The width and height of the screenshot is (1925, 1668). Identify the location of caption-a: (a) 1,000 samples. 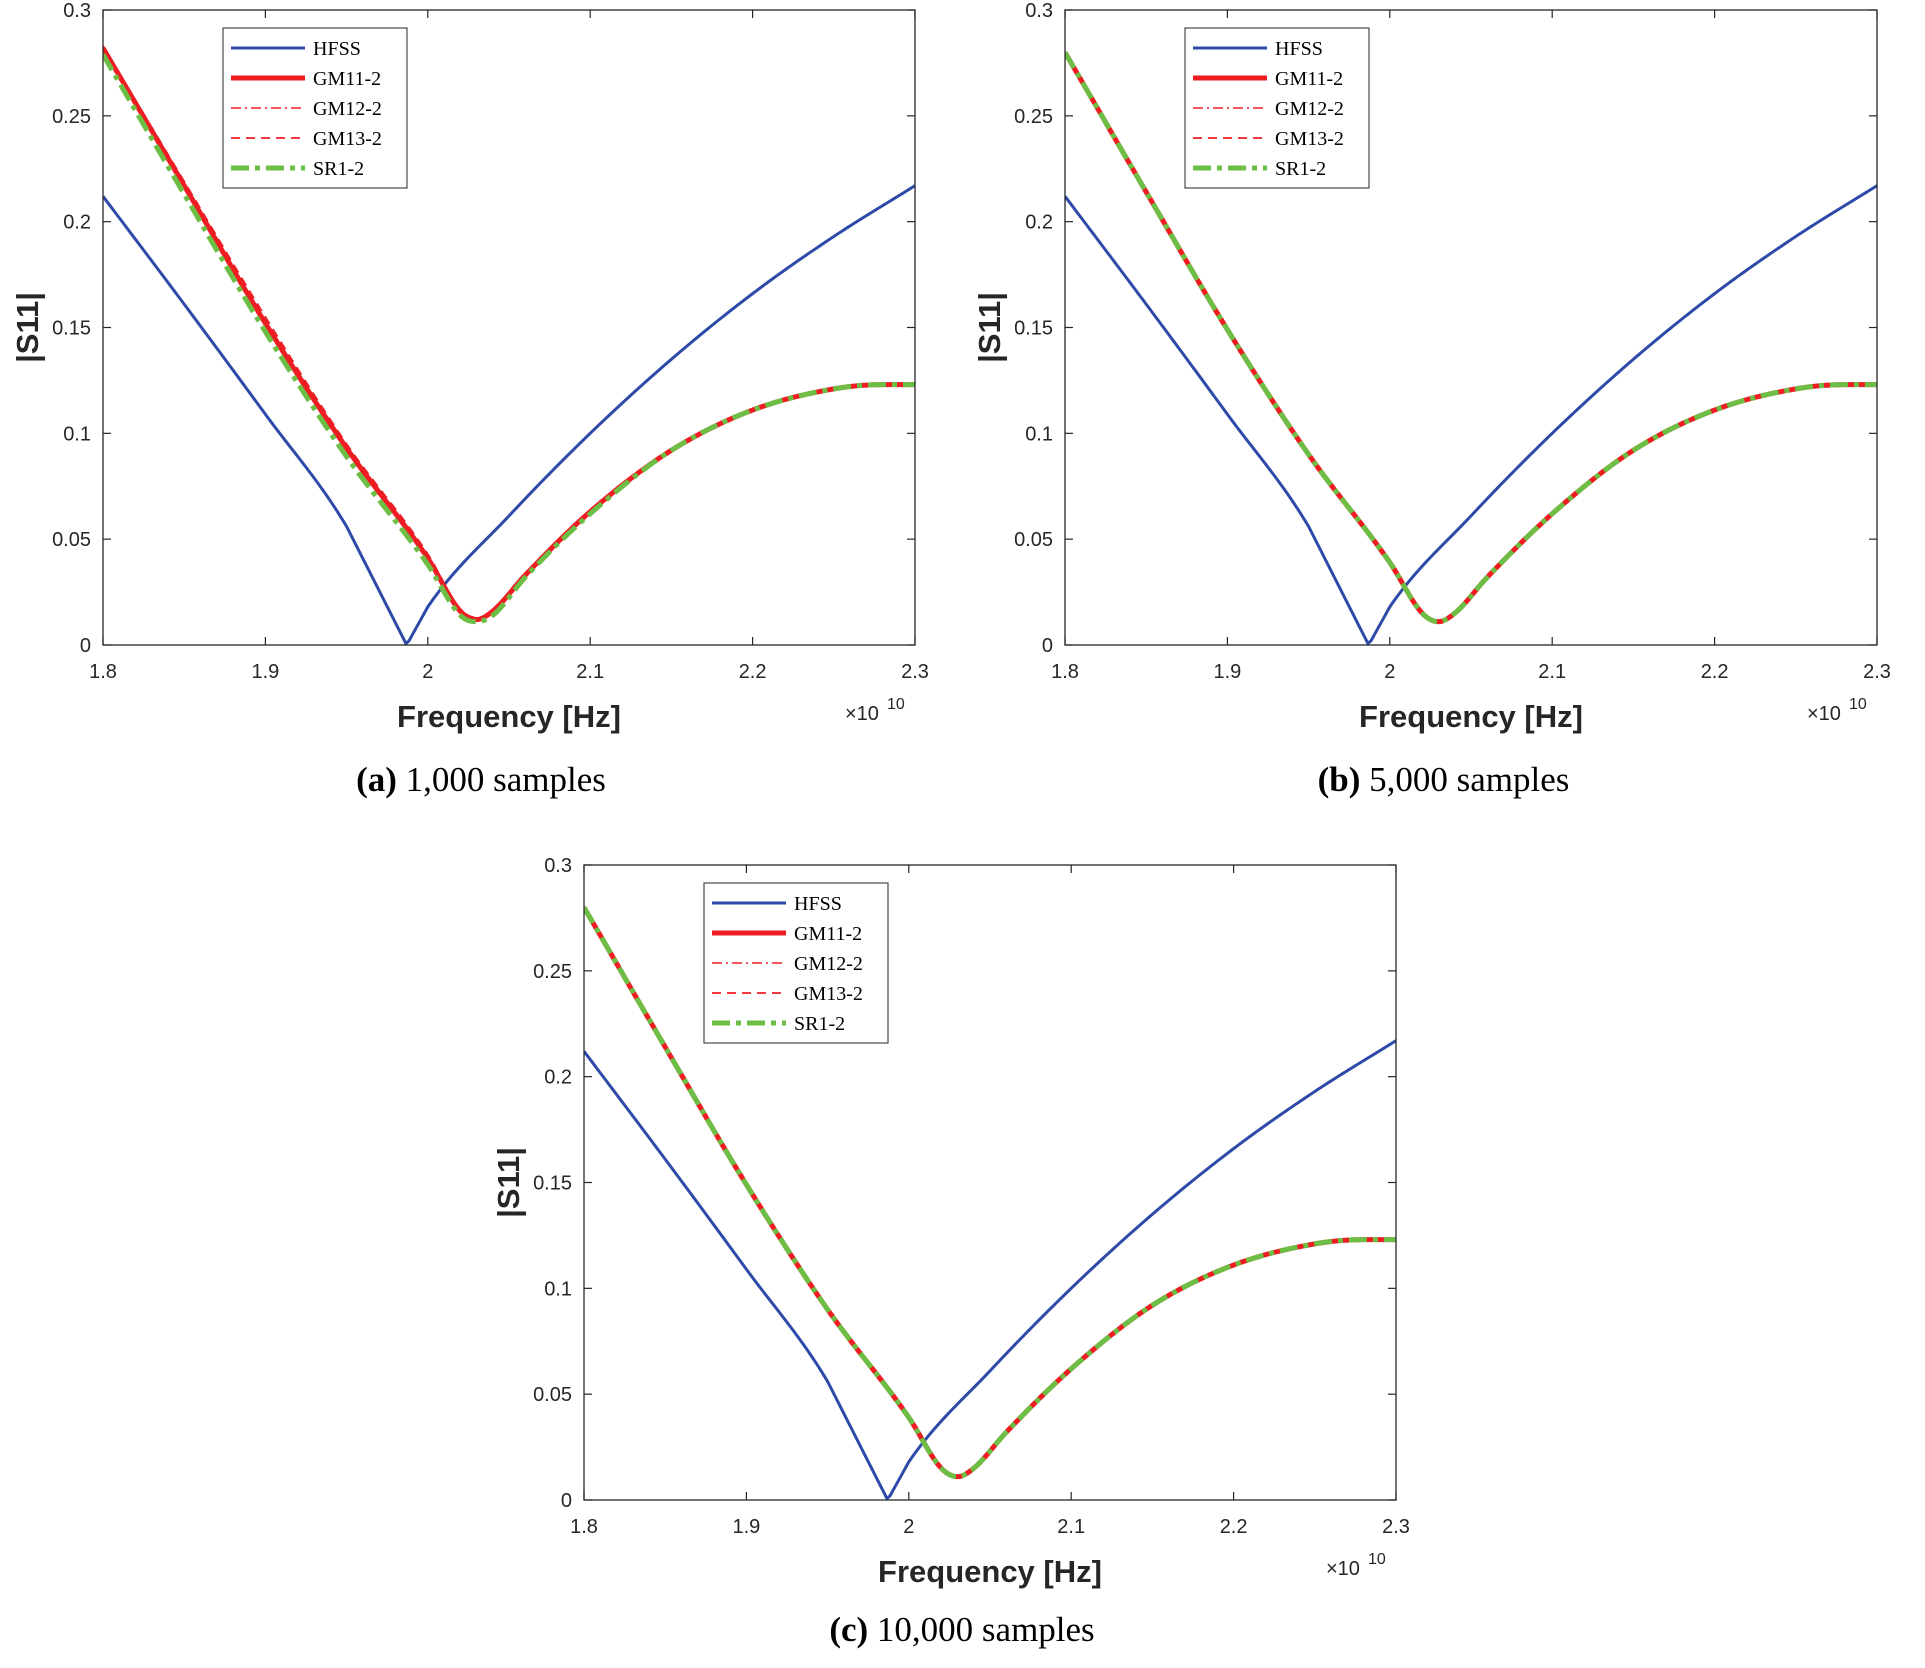
(481, 780).